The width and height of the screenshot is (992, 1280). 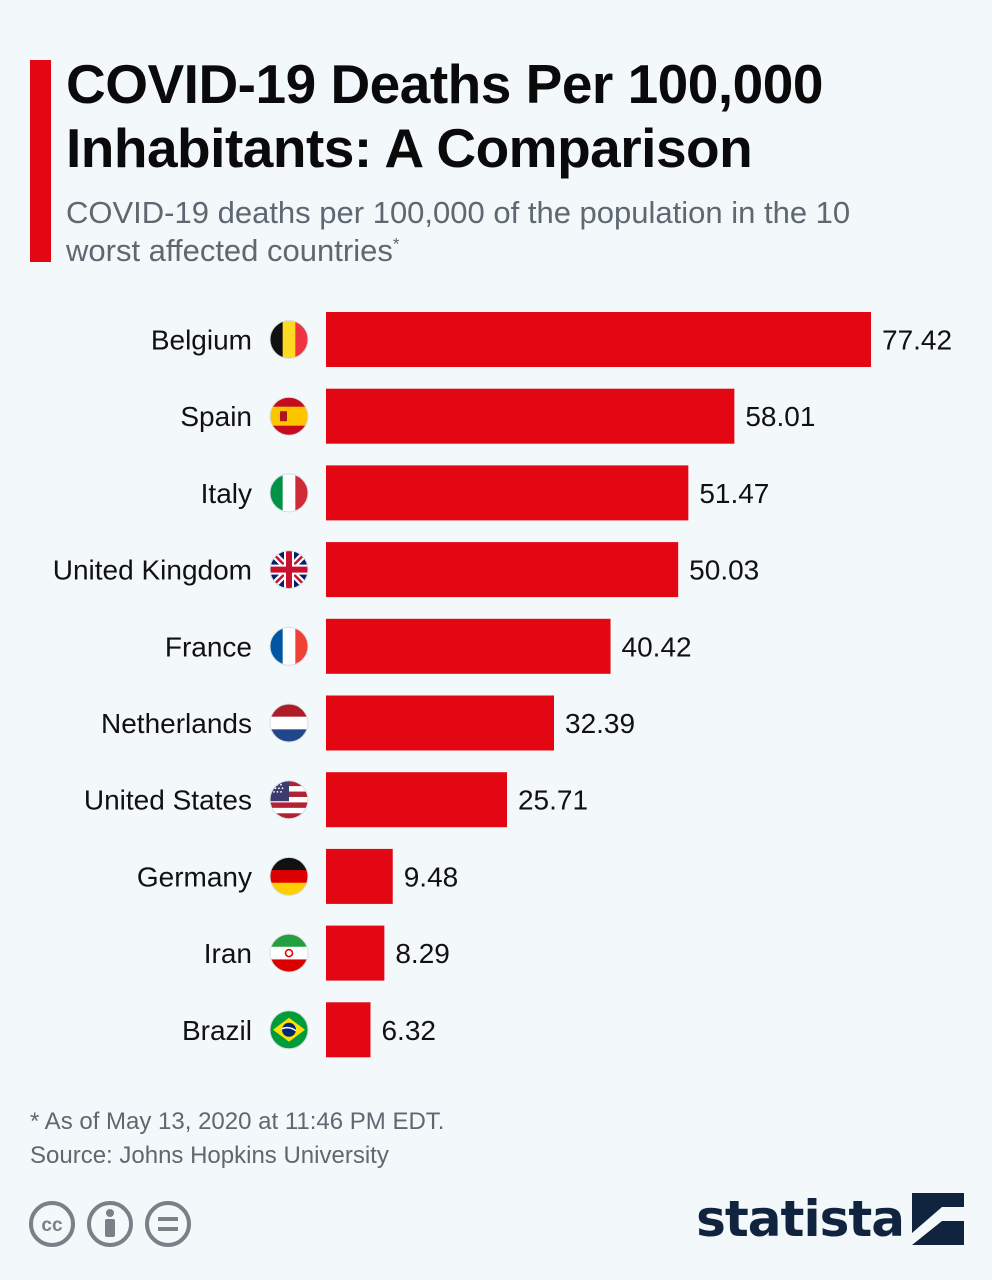 I want to click on value-label: 25.71, so click(x=553, y=800).